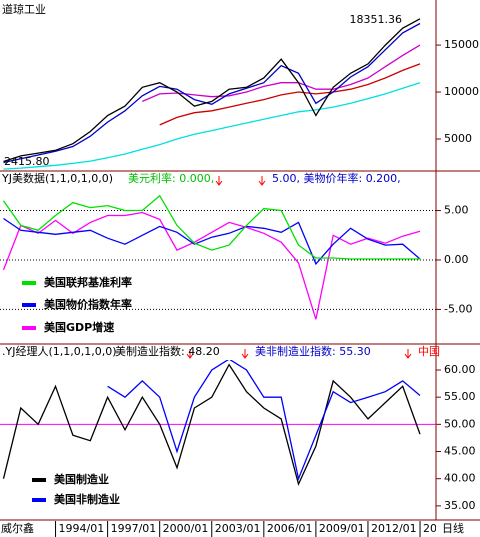 The width and height of the screenshot is (480, 537). I want to click on y-tick-label: 45.00, so click(460, 451).